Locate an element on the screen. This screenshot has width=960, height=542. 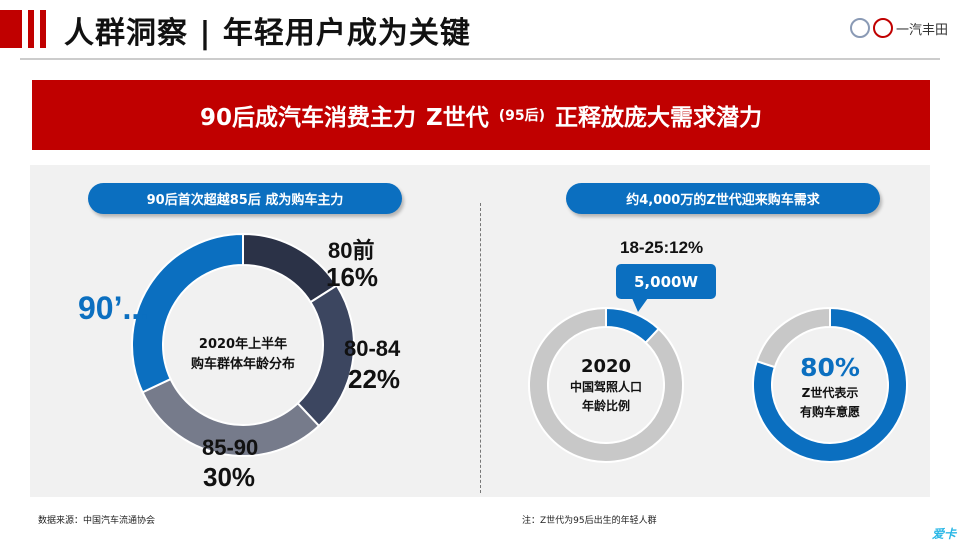
label-80-before: 80前 is located at coordinates (351, 250).